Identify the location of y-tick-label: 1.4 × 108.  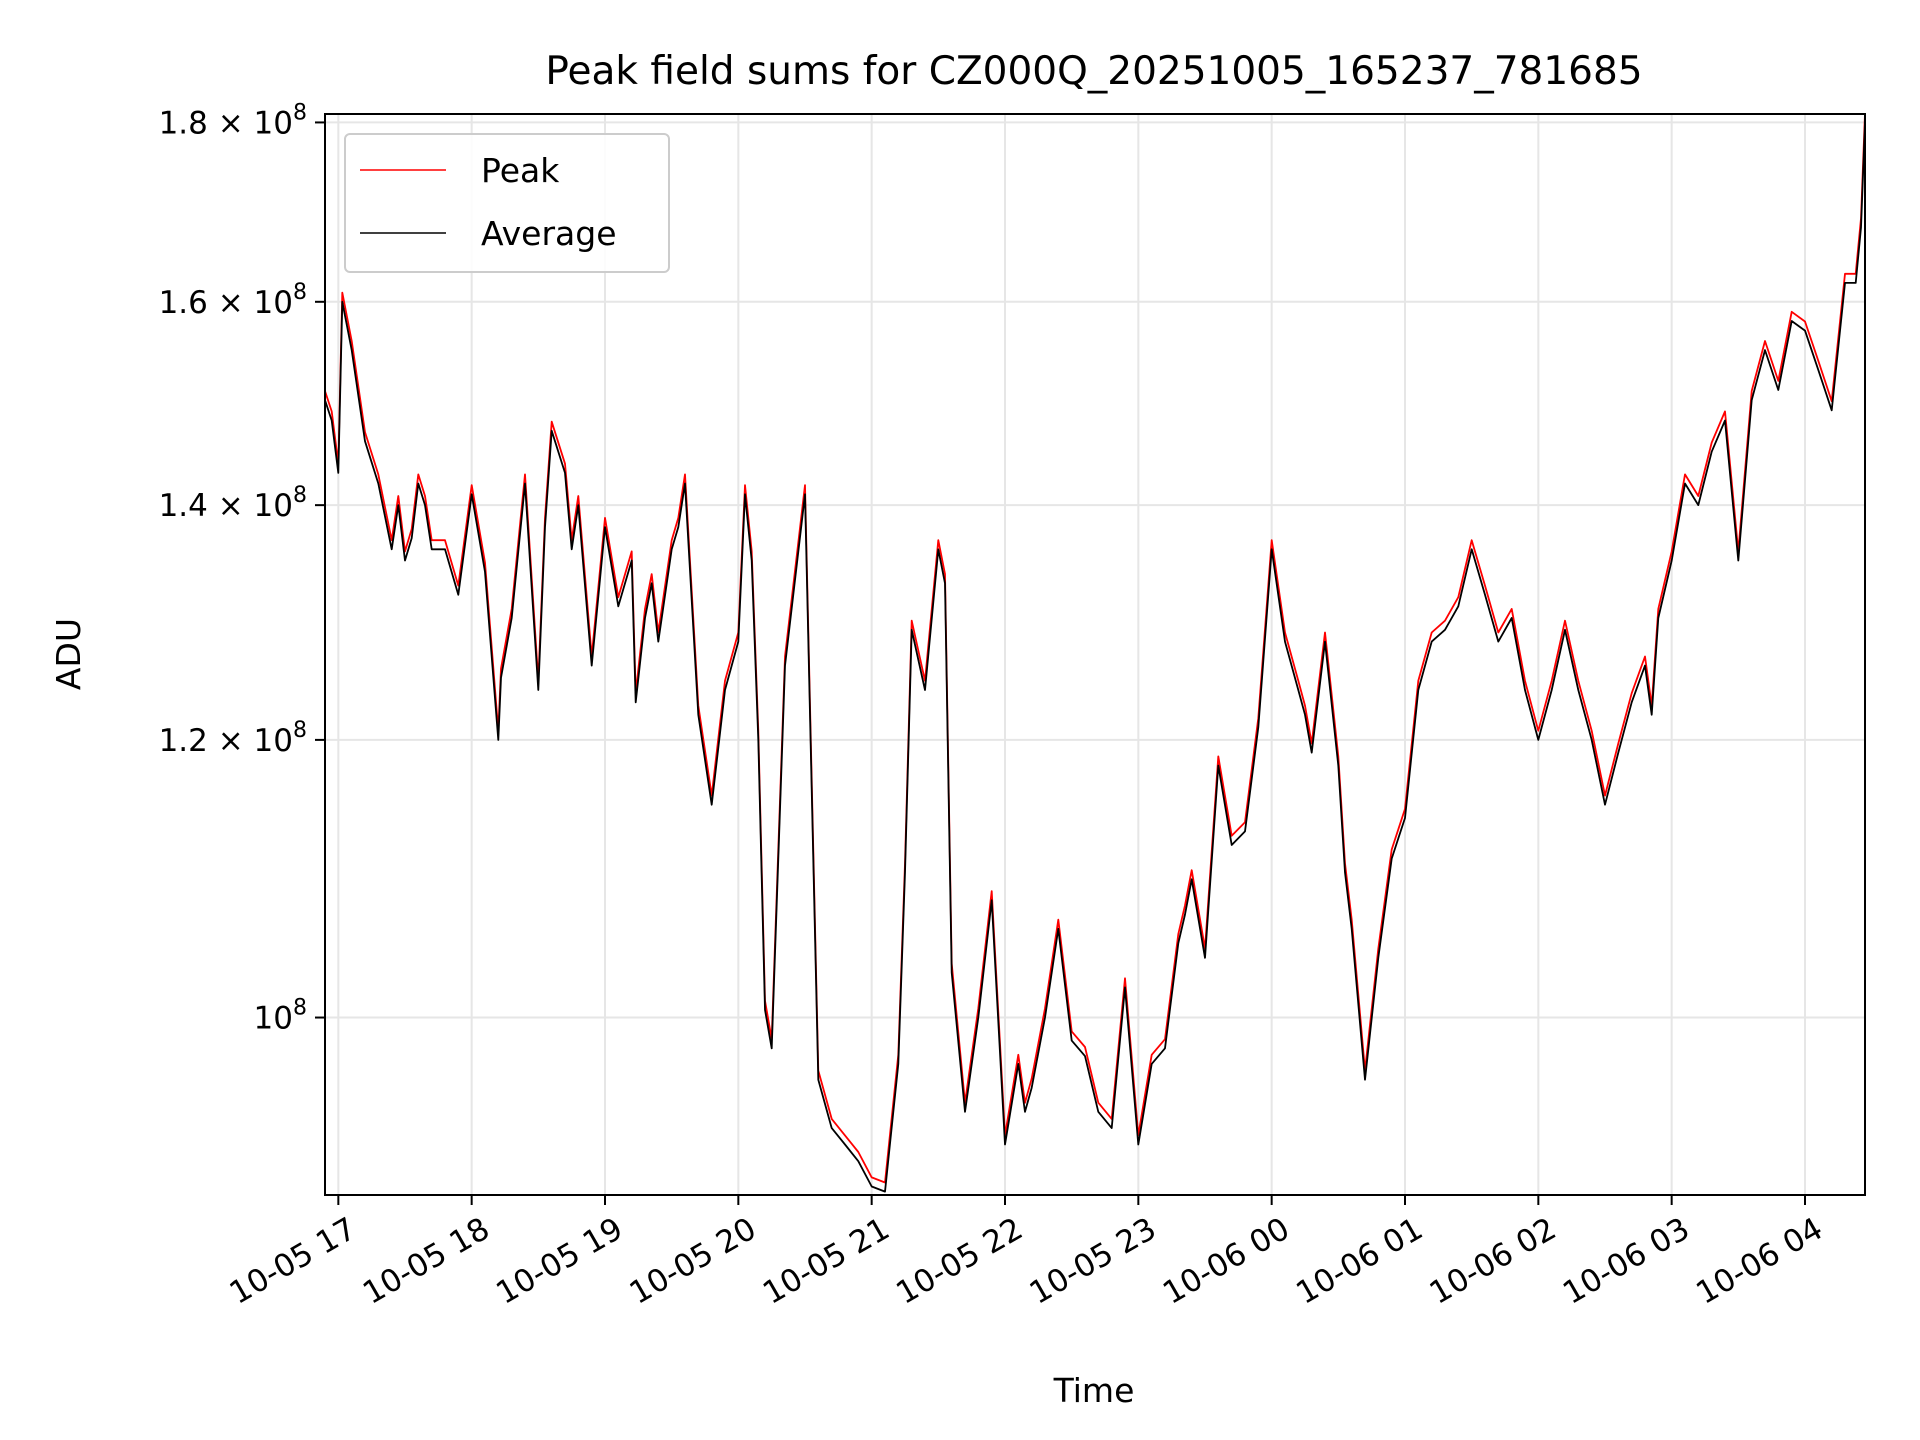
(233, 503).